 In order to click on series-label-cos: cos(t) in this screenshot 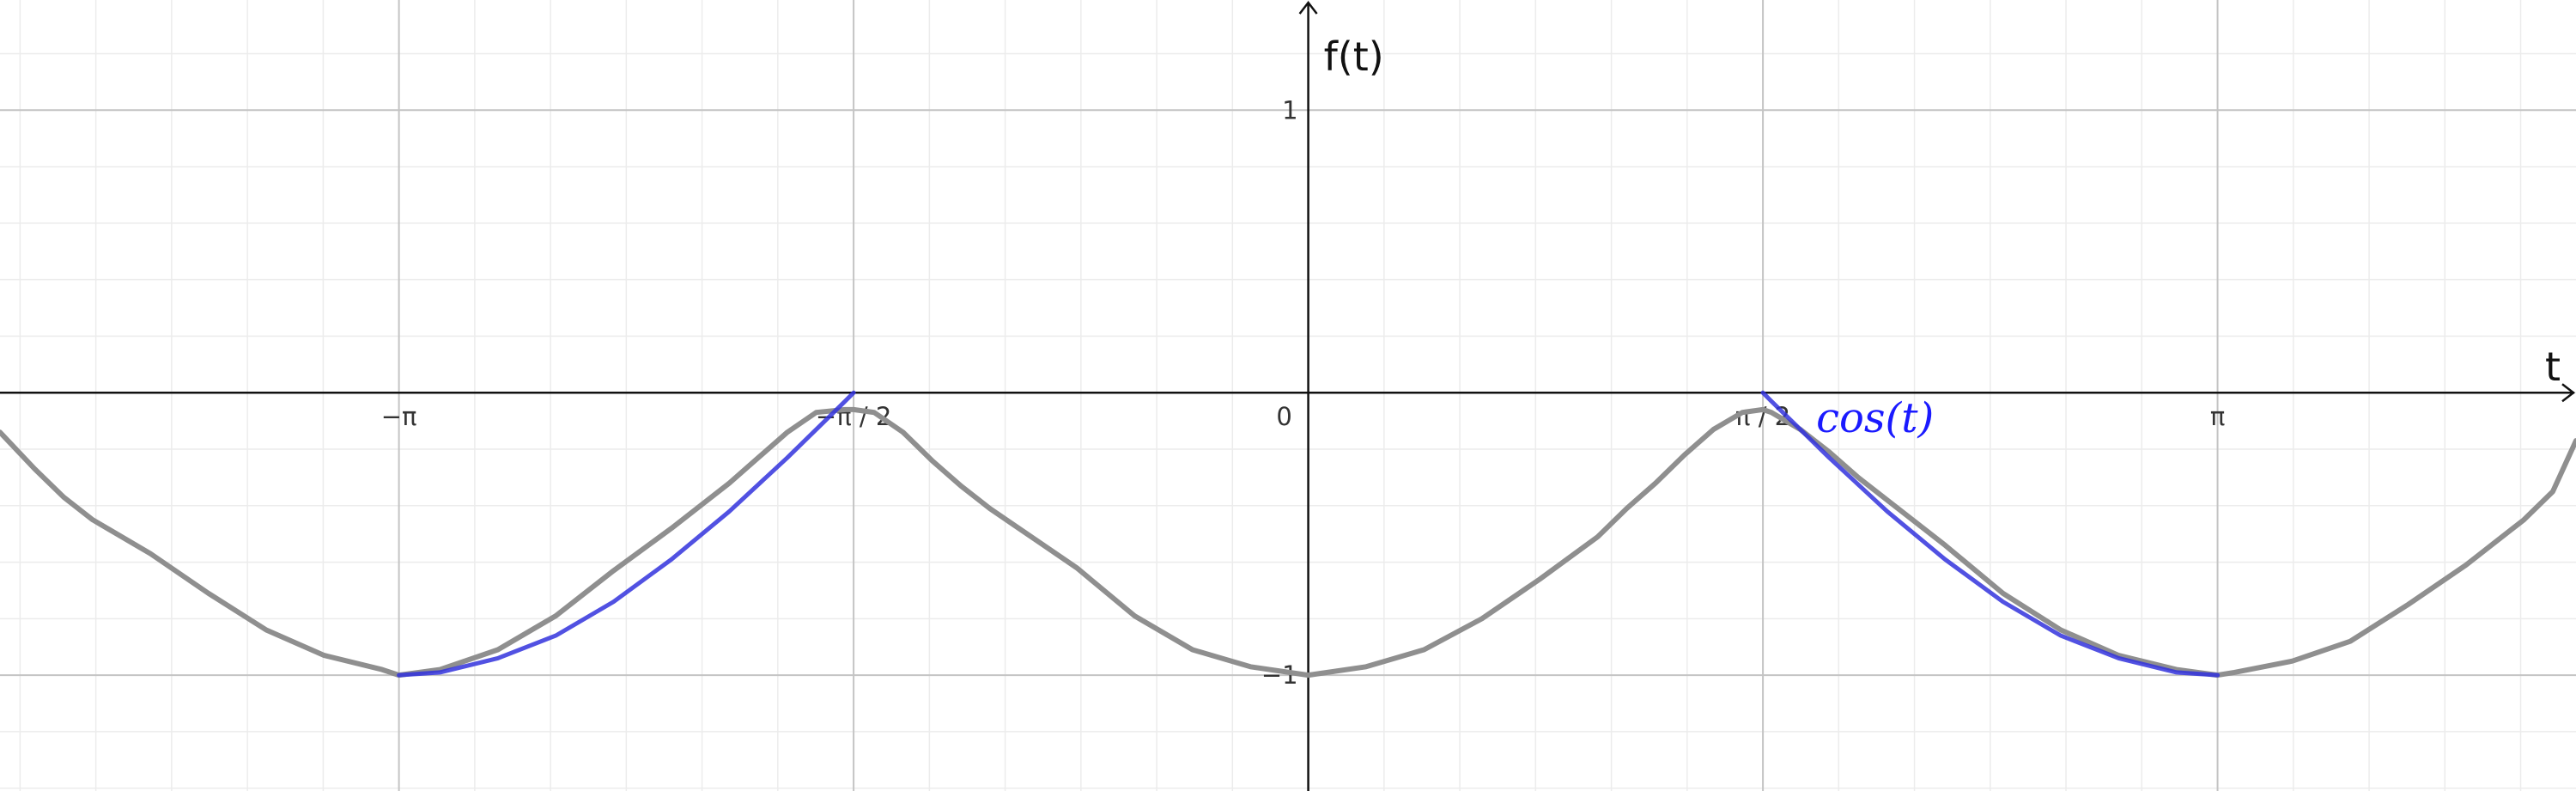, I will do `click(1875, 418)`.